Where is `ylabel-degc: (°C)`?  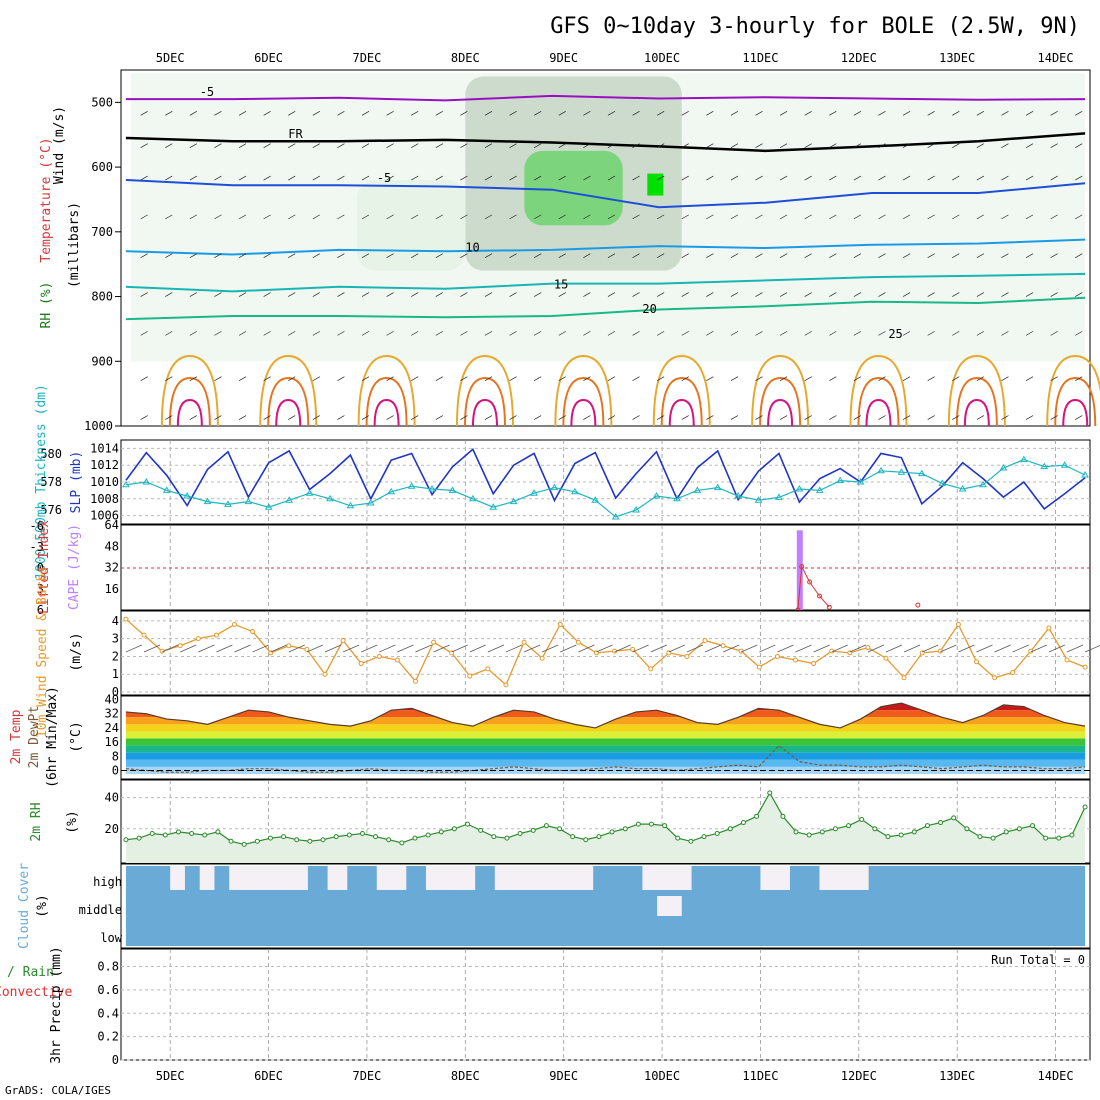 ylabel-degc: (°C) is located at coordinates (76, 736).